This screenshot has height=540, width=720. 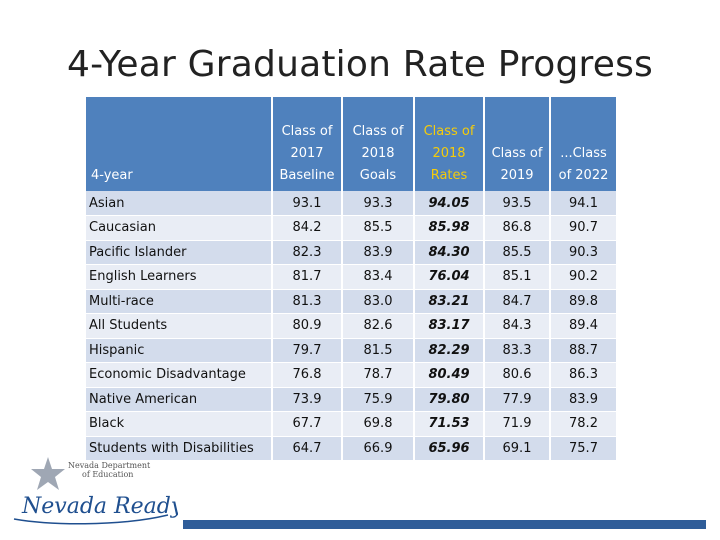 What do you see at coordinates (307, 252) in the screenshot?
I see `cell-baseline-2017: 82.3` at bounding box center [307, 252].